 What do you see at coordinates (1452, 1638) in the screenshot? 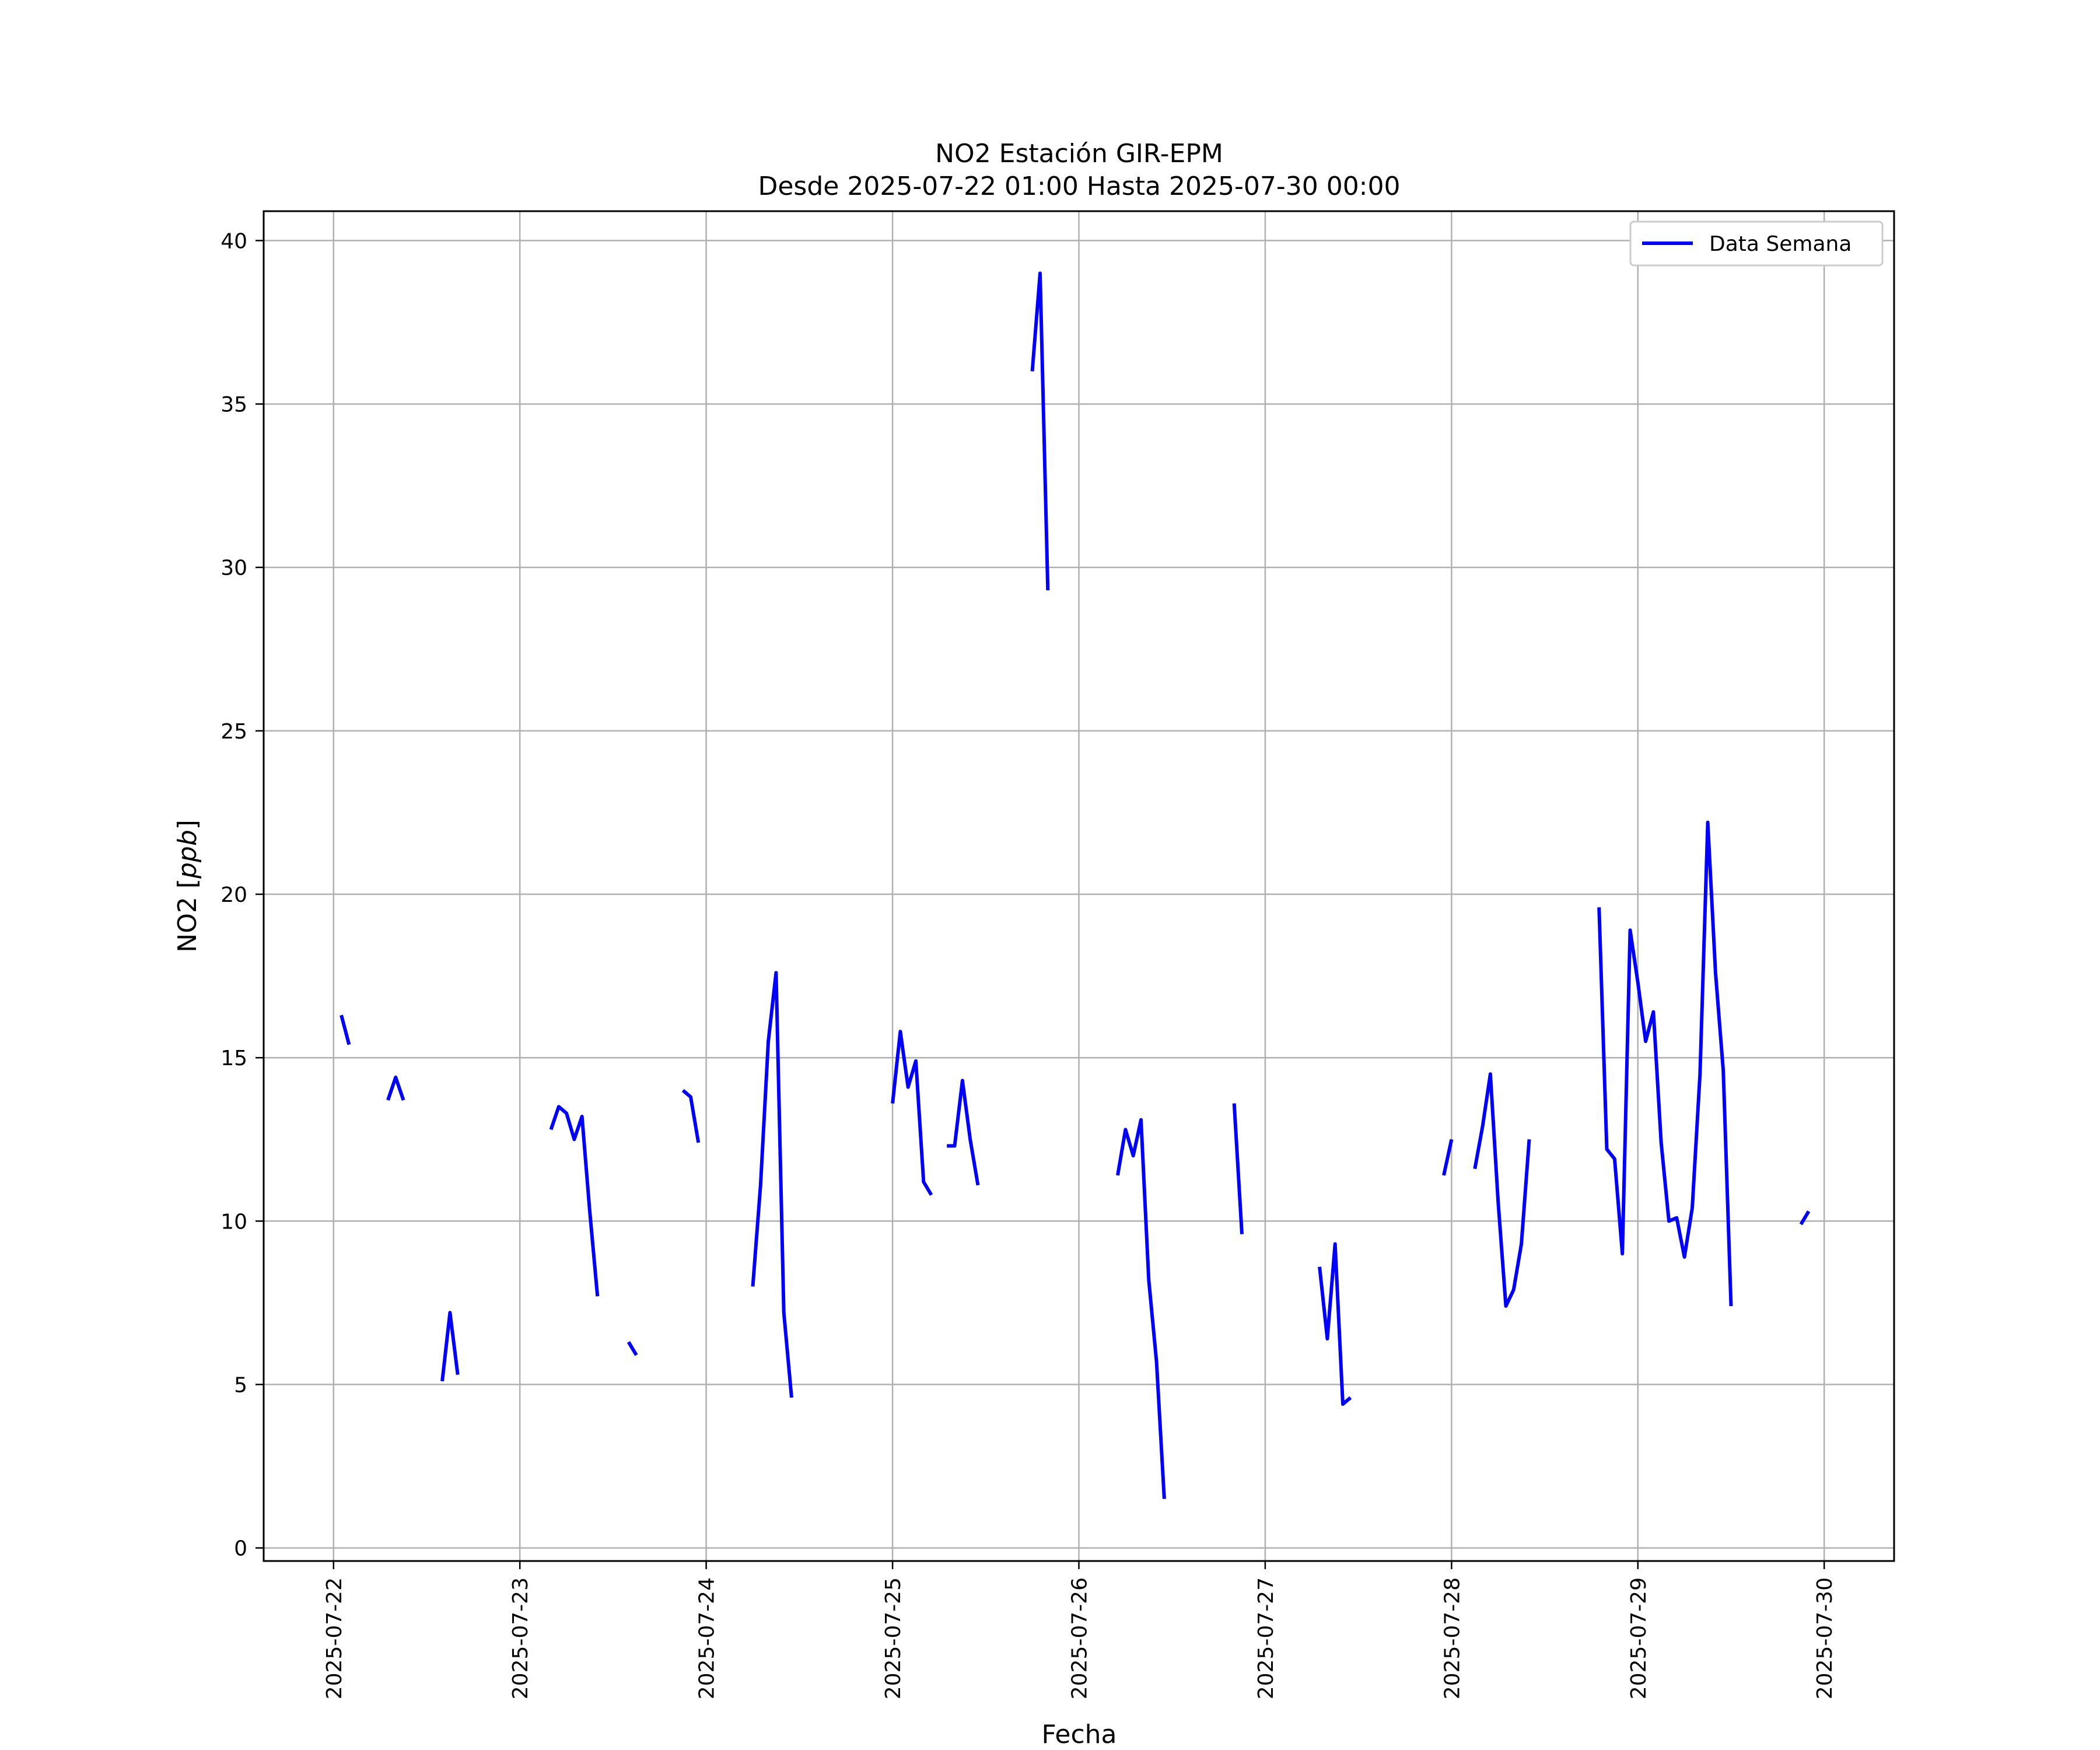
I see `x-tick-label: 2025-07-28` at bounding box center [1452, 1638].